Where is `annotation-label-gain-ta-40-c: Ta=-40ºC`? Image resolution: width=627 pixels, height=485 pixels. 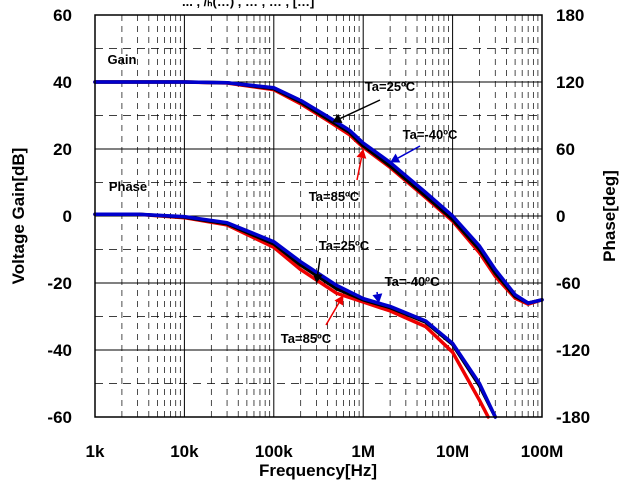
annotation-label-gain-ta-40-c: Ta=-40ºC is located at coordinates (430, 134).